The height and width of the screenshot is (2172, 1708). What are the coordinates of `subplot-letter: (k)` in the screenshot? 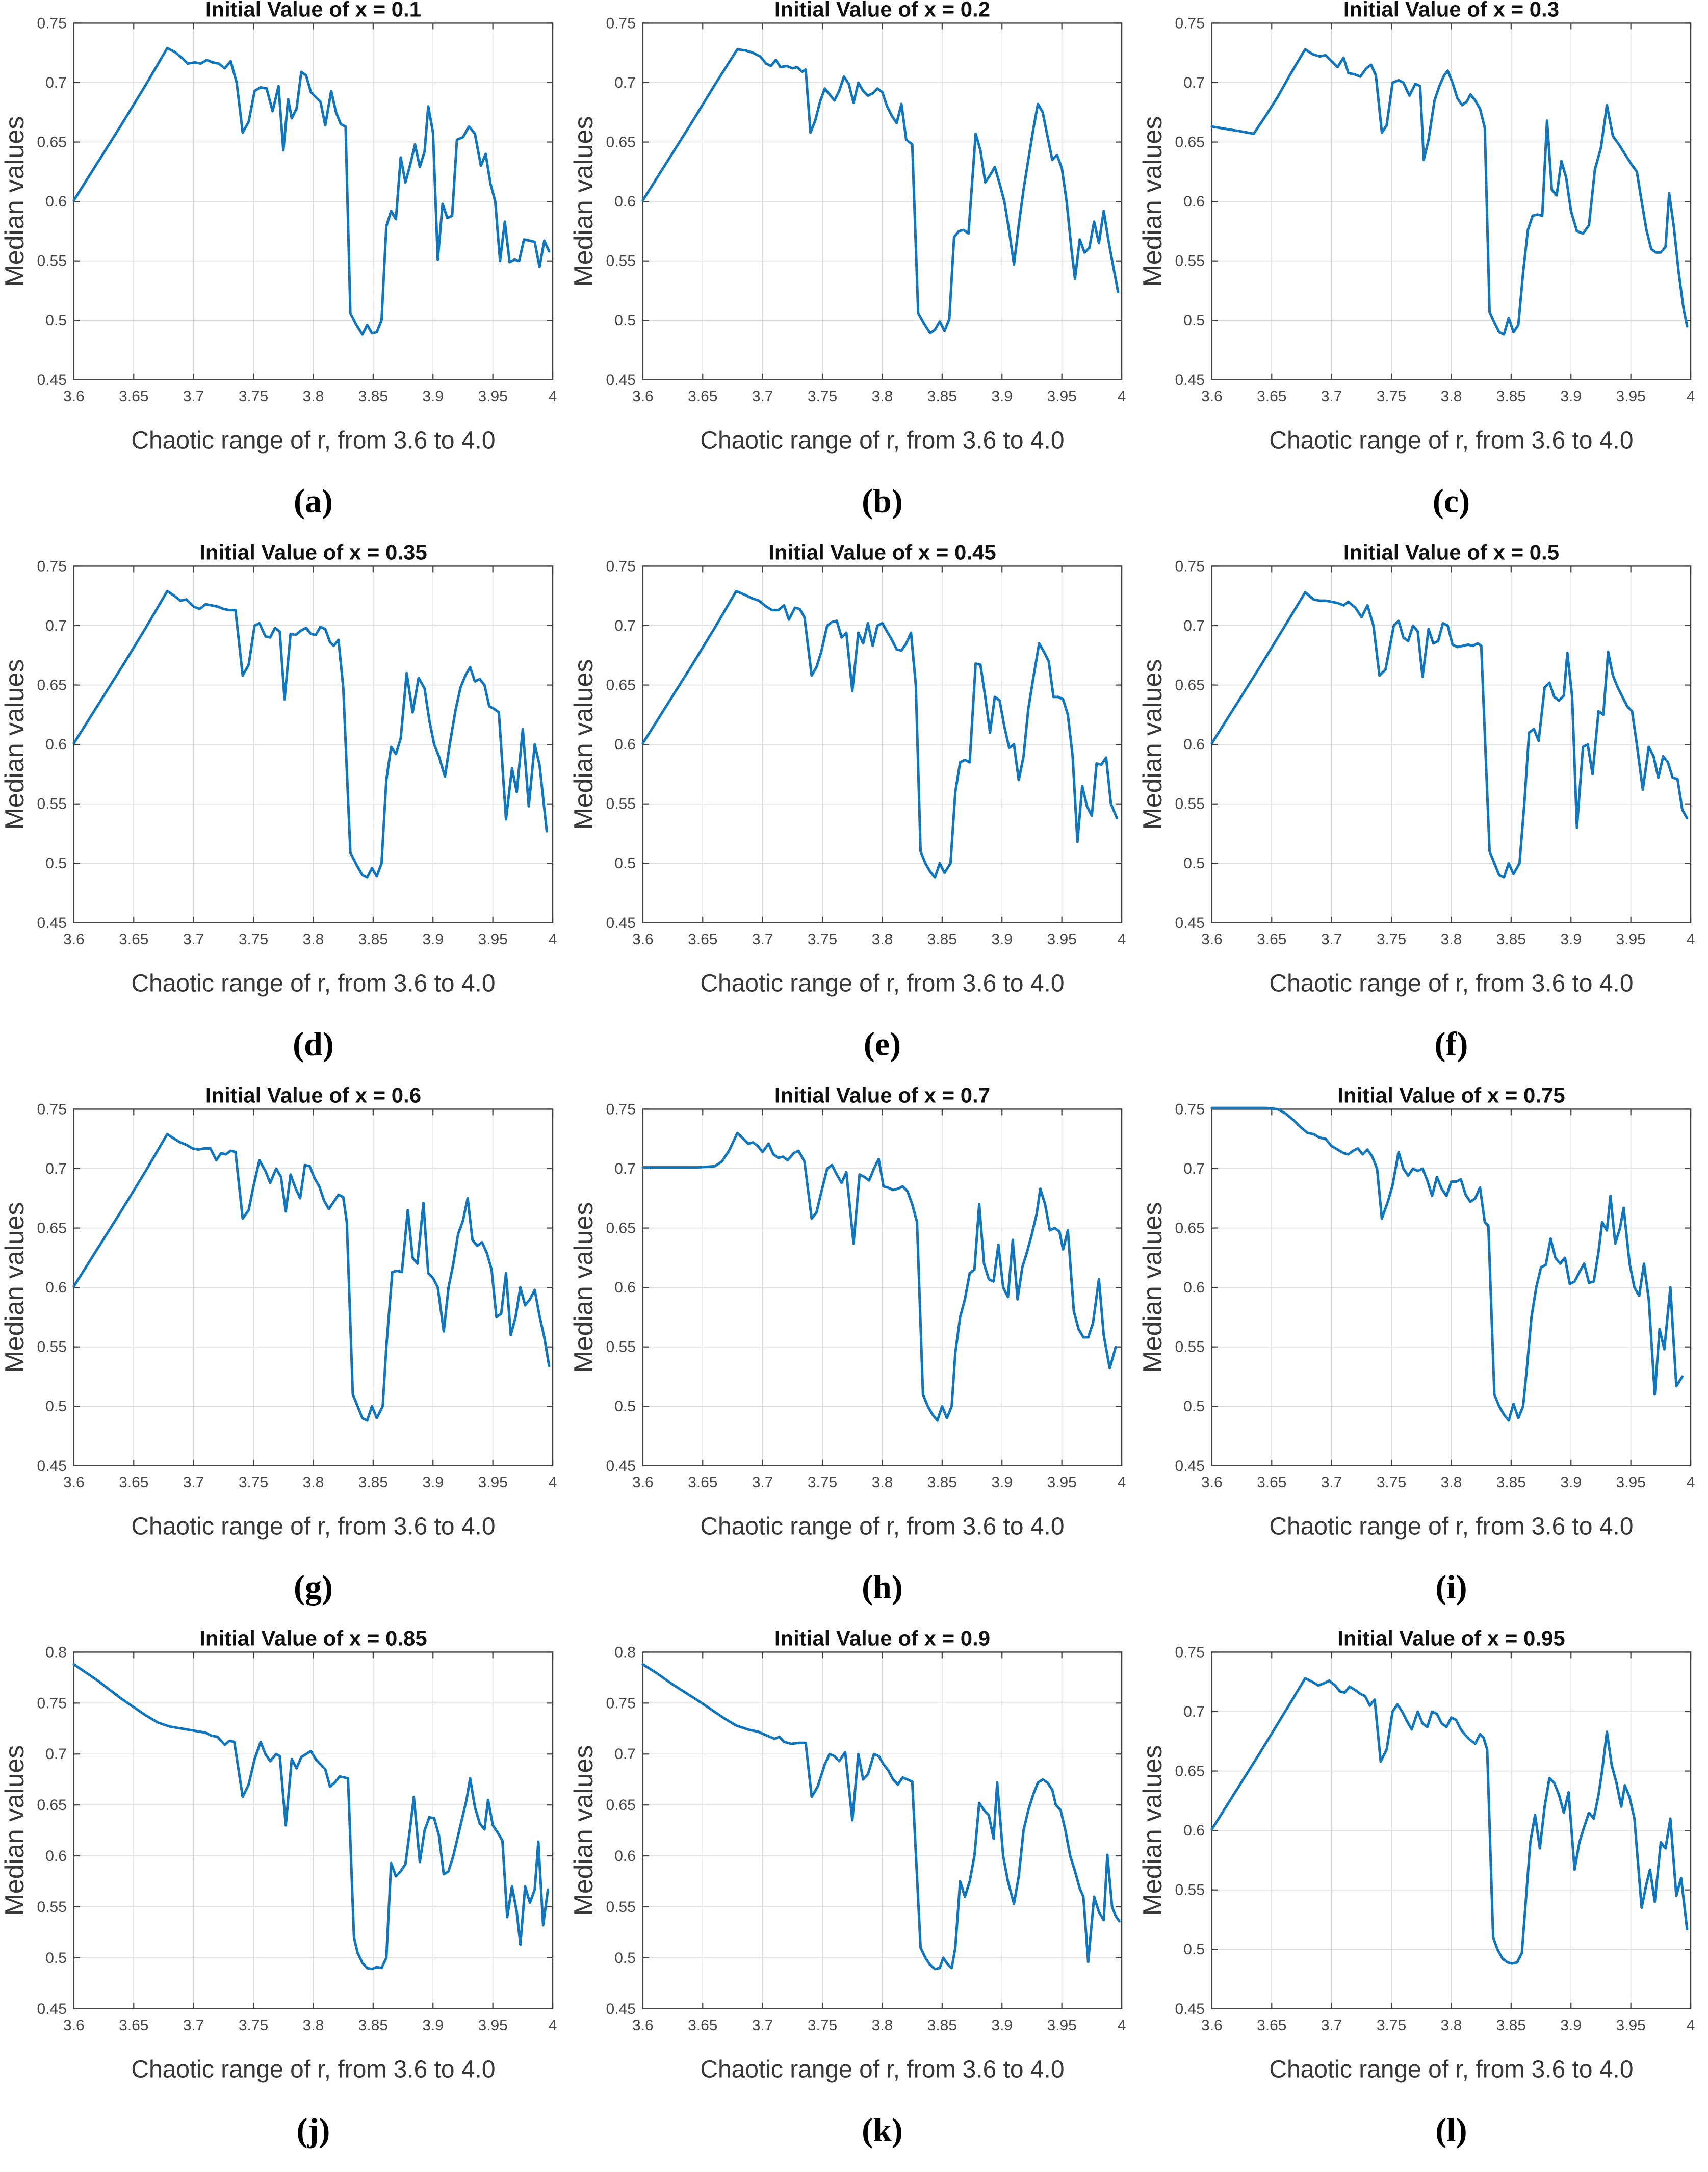 It's located at (882, 2130).